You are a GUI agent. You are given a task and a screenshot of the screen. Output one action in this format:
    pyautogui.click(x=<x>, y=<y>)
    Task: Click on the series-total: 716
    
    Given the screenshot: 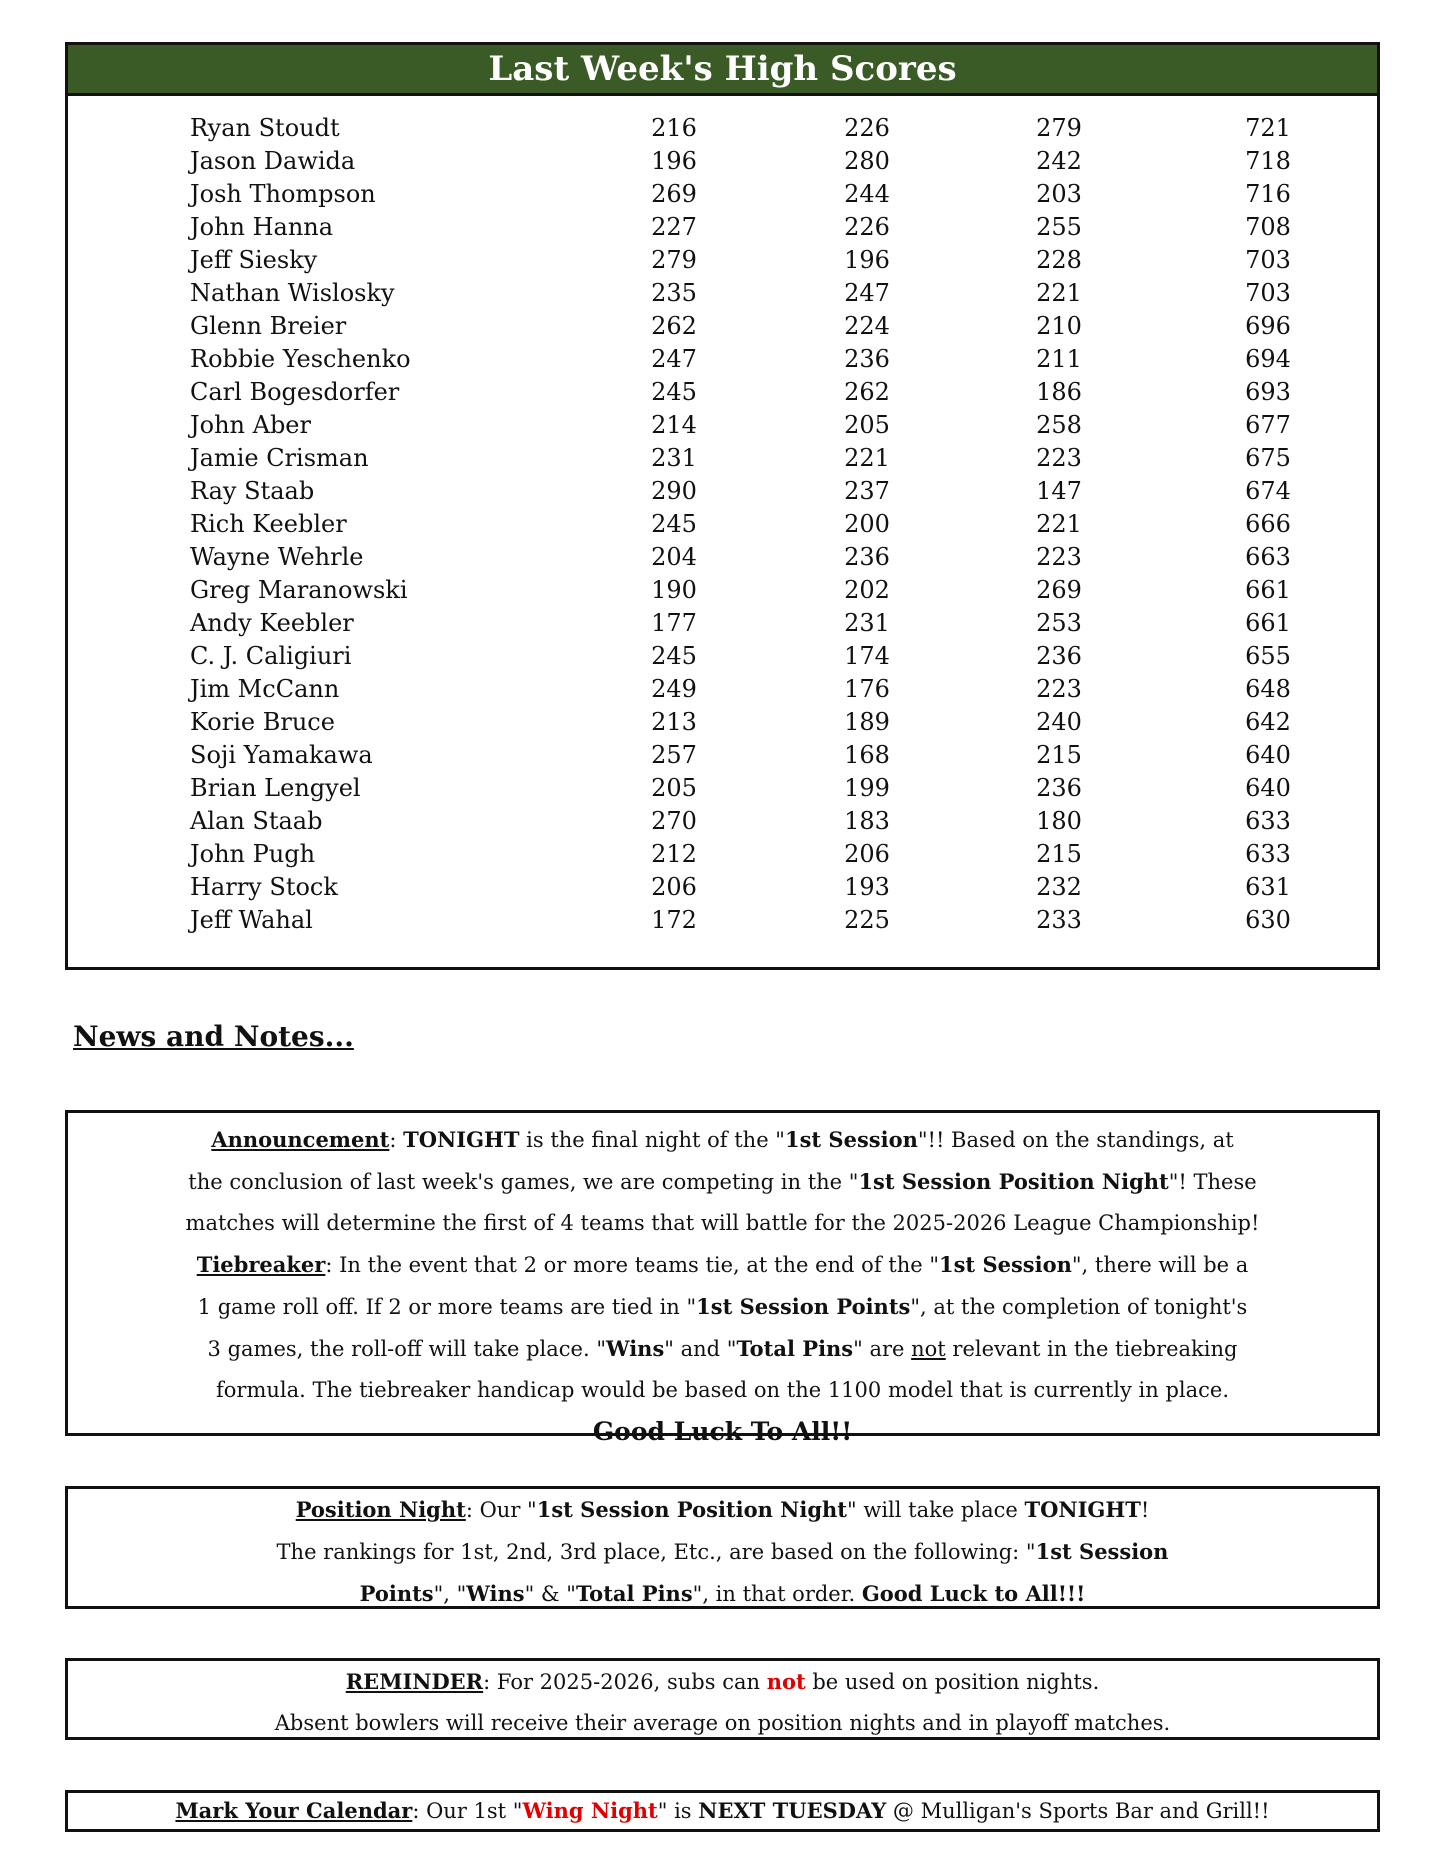 What is the action you would take?
    pyautogui.click(x=1268, y=194)
    